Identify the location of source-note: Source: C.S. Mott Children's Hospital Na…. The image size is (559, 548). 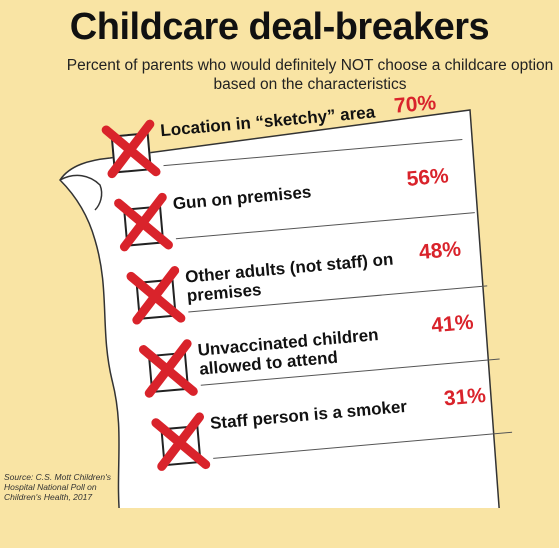
(57, 487).